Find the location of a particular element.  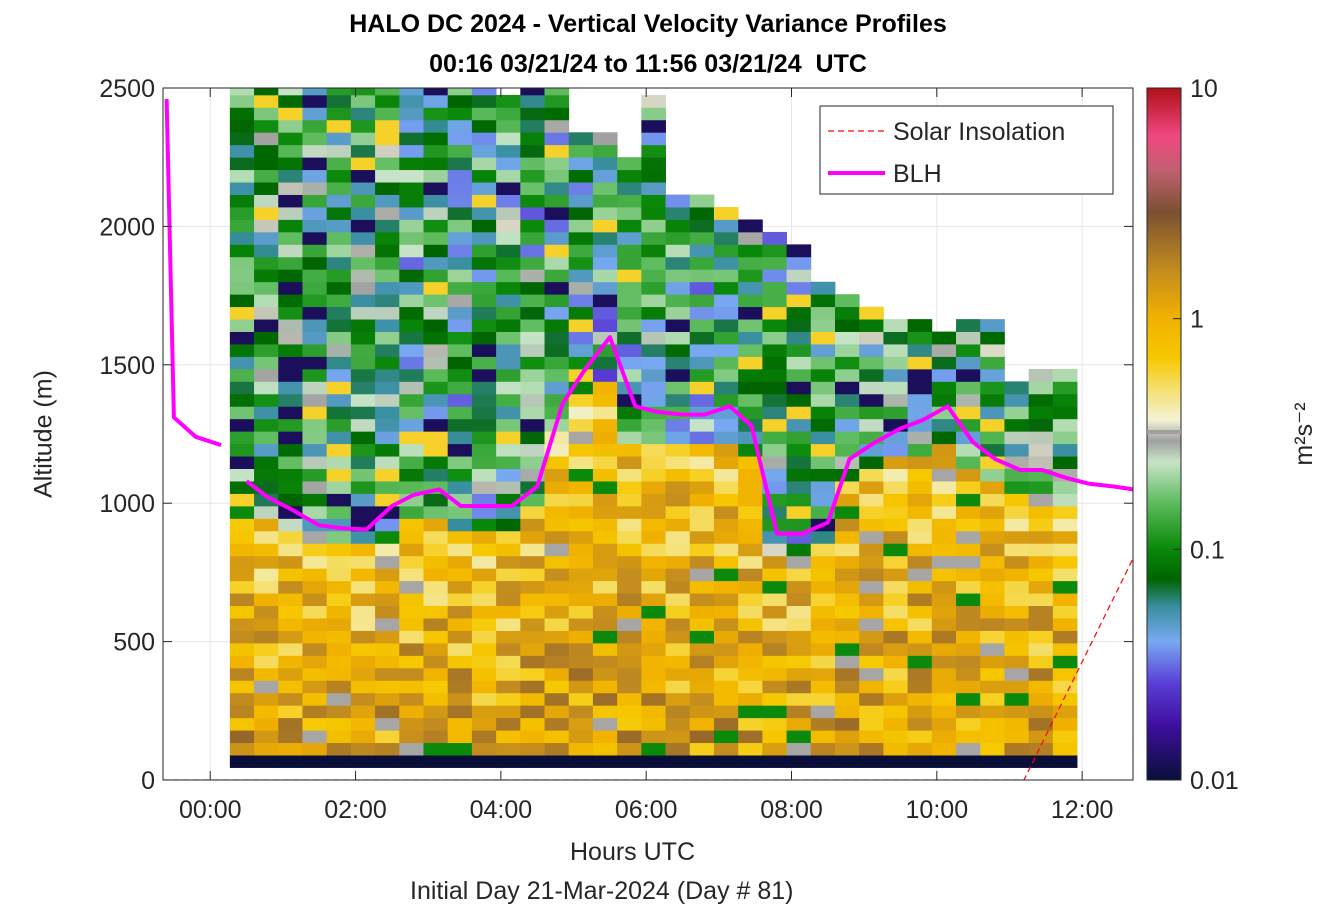

x-tick-label: 08:00 is located at coordinates (791, 810).